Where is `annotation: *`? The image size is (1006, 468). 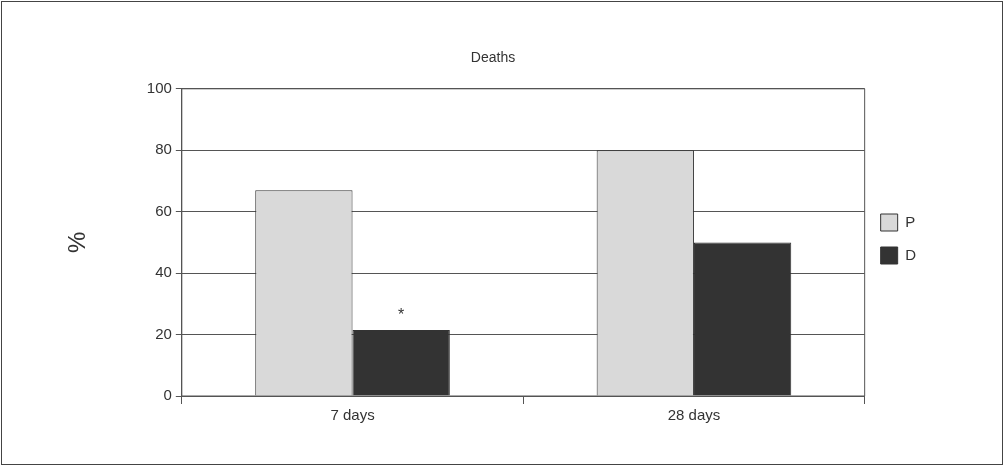 annotation: * is located at coordinates (401, 315).